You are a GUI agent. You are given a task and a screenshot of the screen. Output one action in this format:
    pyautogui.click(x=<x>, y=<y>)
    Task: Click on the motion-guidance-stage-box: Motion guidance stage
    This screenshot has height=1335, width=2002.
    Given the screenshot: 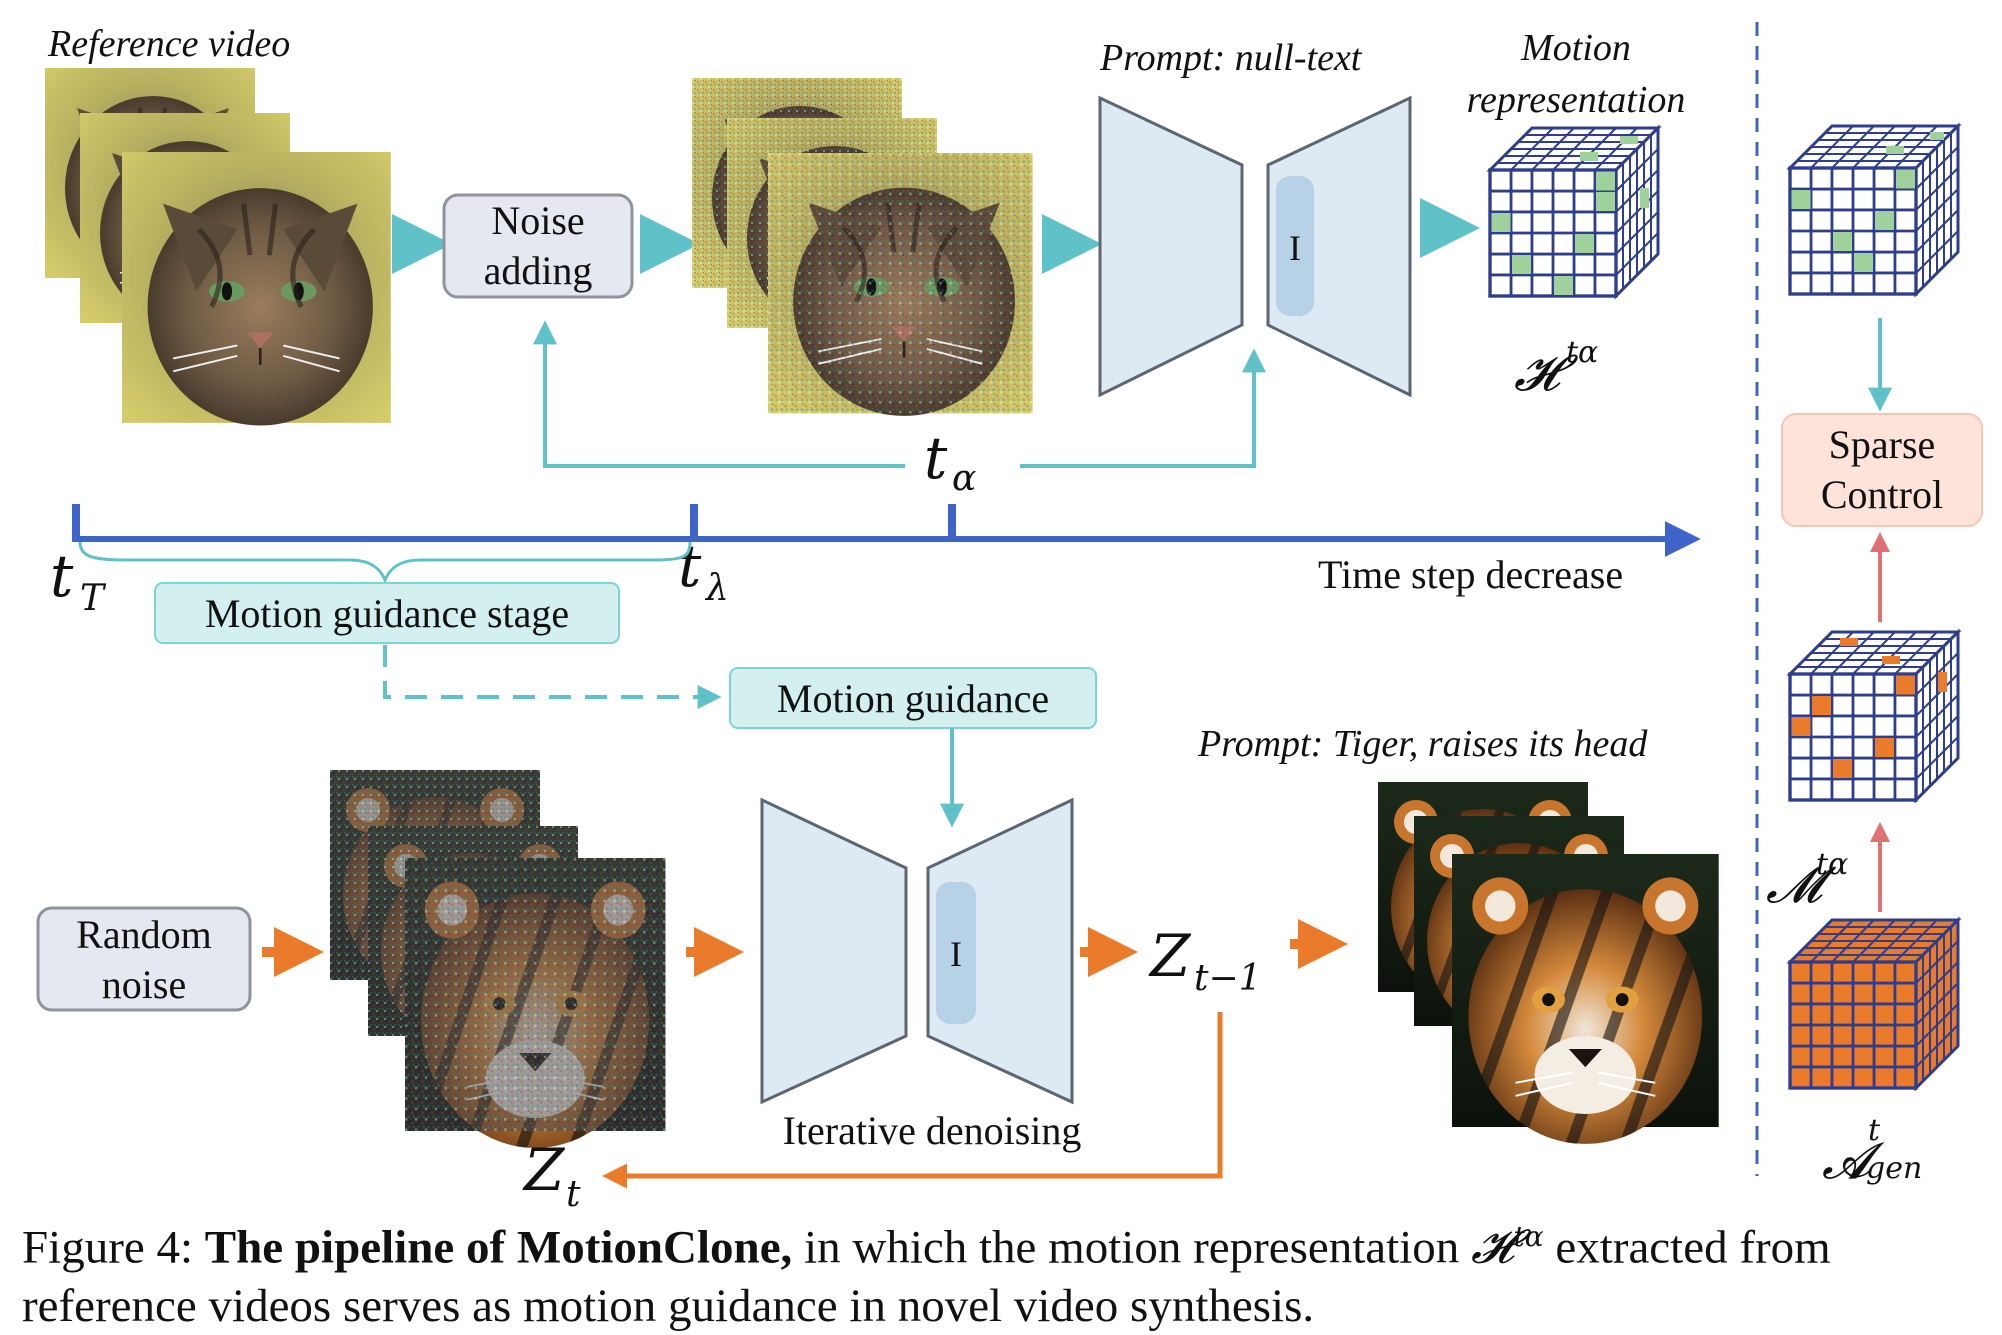 What is the action you would take?
    pyautogui.click(x=387, y=613)
    